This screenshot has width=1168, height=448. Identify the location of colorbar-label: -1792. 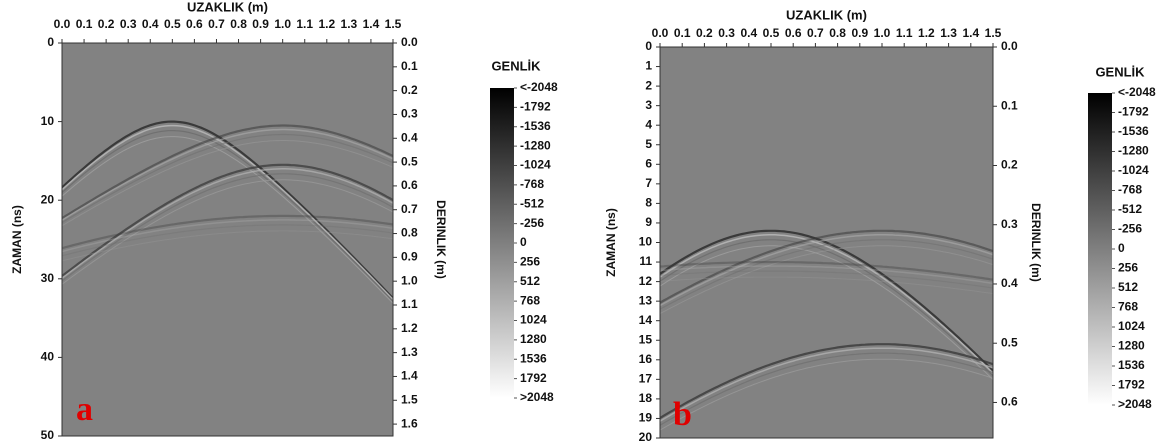
(1133, 112).